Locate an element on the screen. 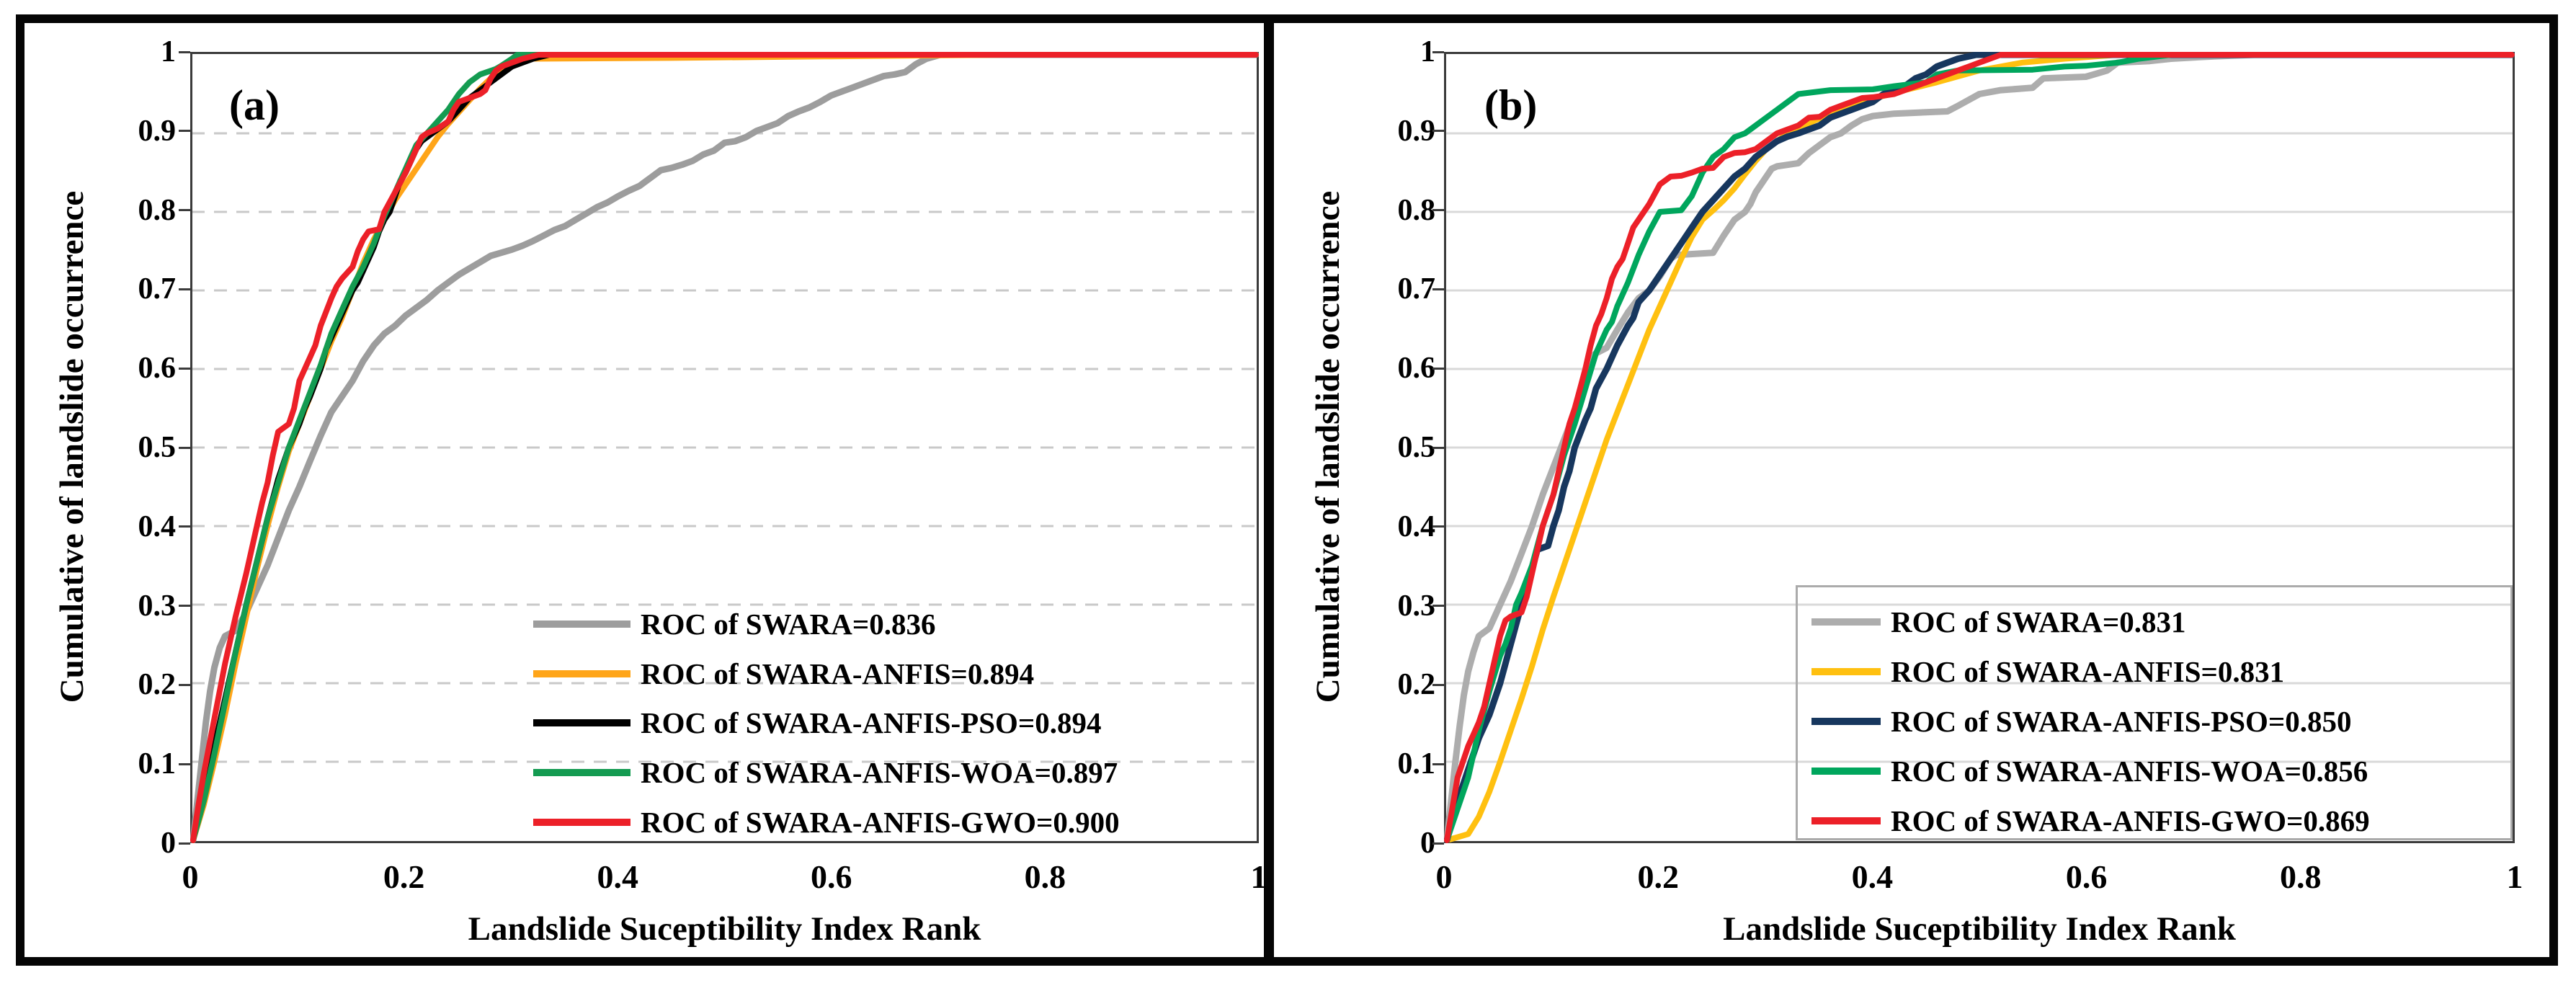 The height and width of the screenshot is (983, 2576). legend-label: ROC of SWARA=0.831 is located at coordinates (2038, 622).